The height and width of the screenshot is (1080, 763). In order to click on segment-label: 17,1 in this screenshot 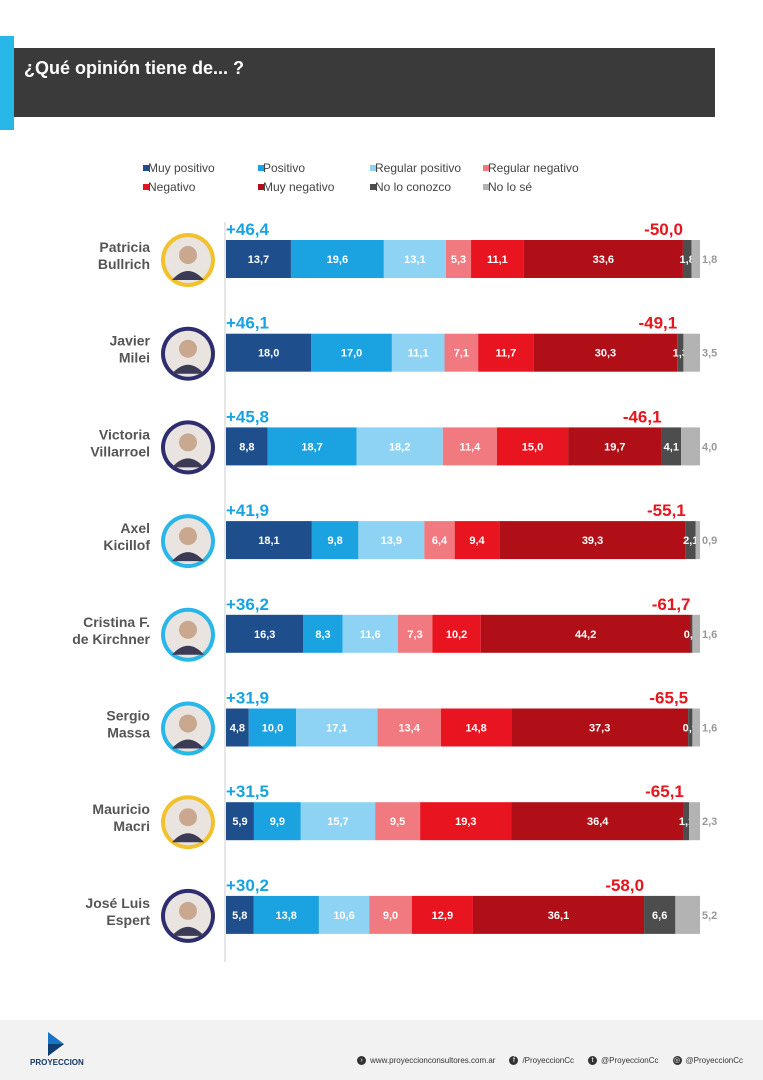, I will do `click(336, 729)`.